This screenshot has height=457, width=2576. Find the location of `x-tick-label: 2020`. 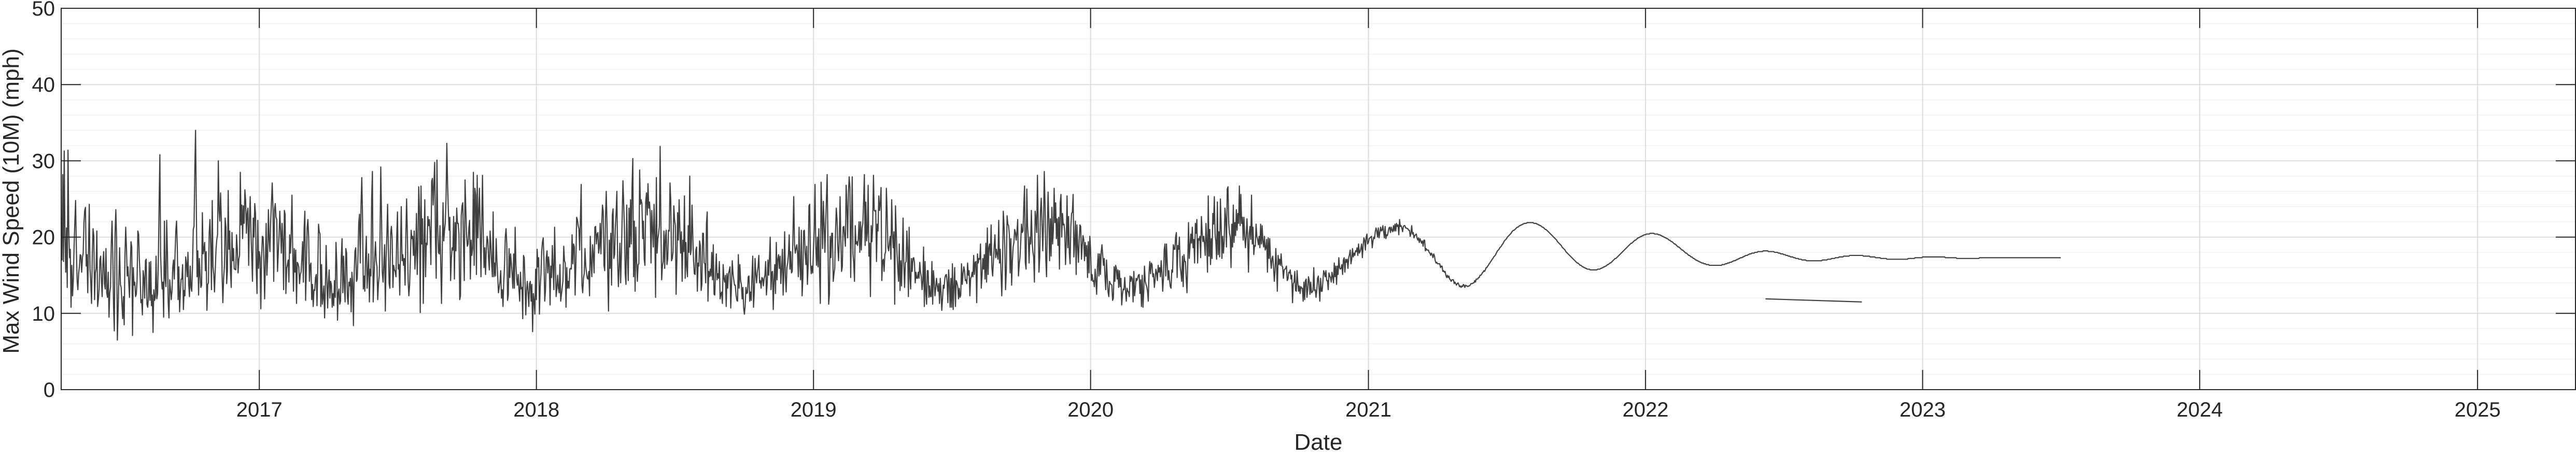

x-tick-label: 2020 is located at coordinates (1090, 409).